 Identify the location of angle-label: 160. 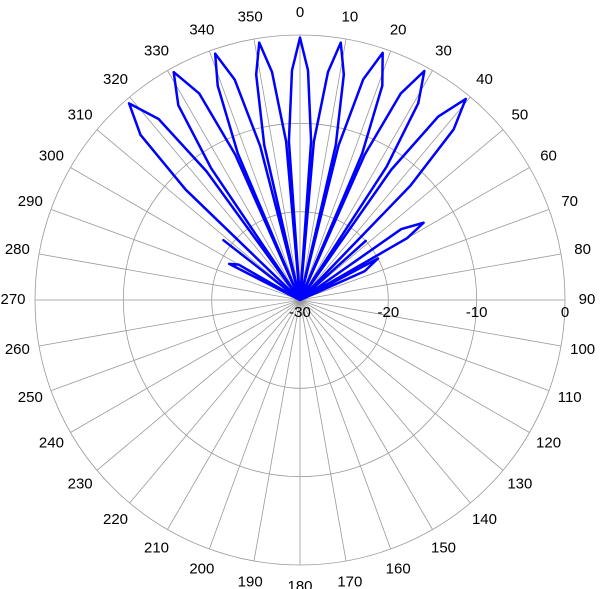
(398, 569).